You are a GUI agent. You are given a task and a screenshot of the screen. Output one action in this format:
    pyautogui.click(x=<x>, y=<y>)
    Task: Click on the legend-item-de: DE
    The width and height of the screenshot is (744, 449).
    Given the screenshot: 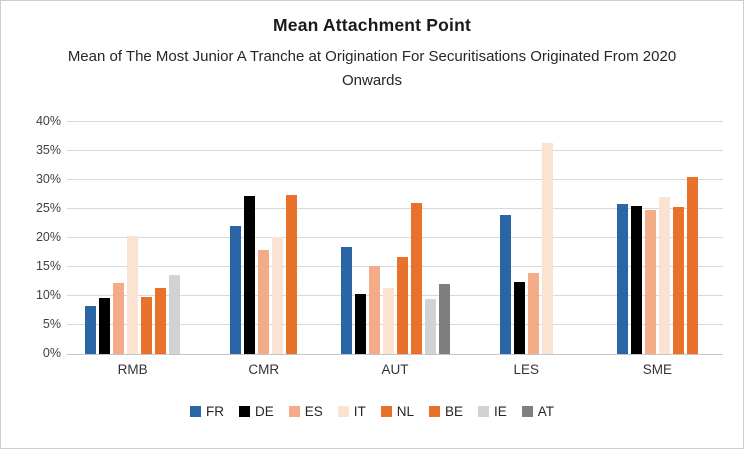 What is the action you would take?
    pyautogui.click(x=256, y=411)
    